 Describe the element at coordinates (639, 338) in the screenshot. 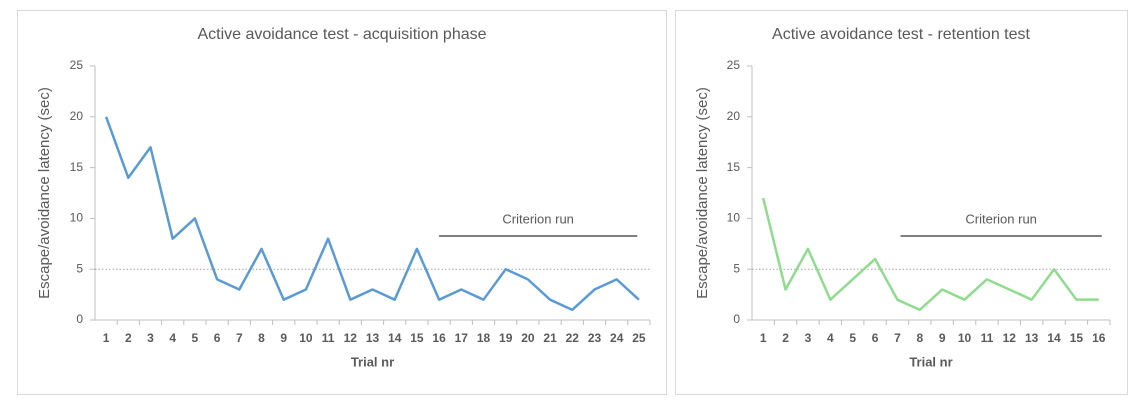

I see `x-tick-label: 25` at that location.